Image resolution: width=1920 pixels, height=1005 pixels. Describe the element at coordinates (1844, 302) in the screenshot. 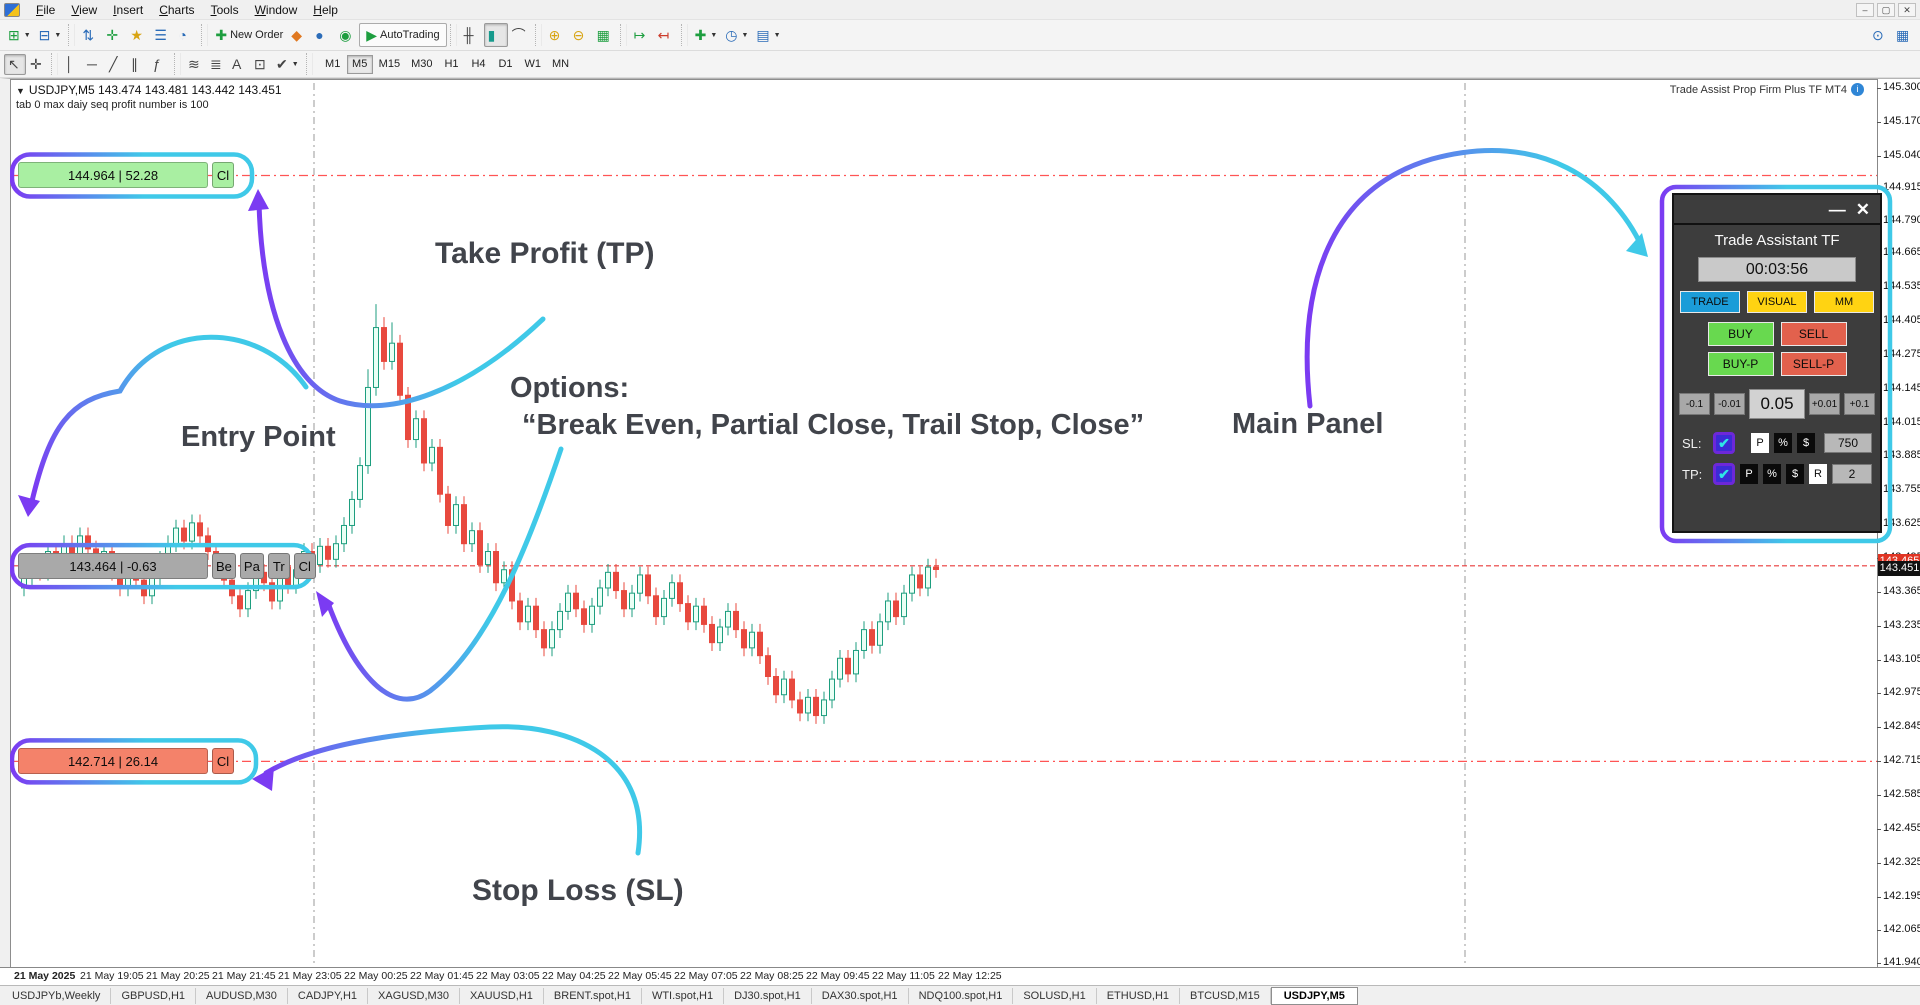

I see `tab-mm: MM` at that location.